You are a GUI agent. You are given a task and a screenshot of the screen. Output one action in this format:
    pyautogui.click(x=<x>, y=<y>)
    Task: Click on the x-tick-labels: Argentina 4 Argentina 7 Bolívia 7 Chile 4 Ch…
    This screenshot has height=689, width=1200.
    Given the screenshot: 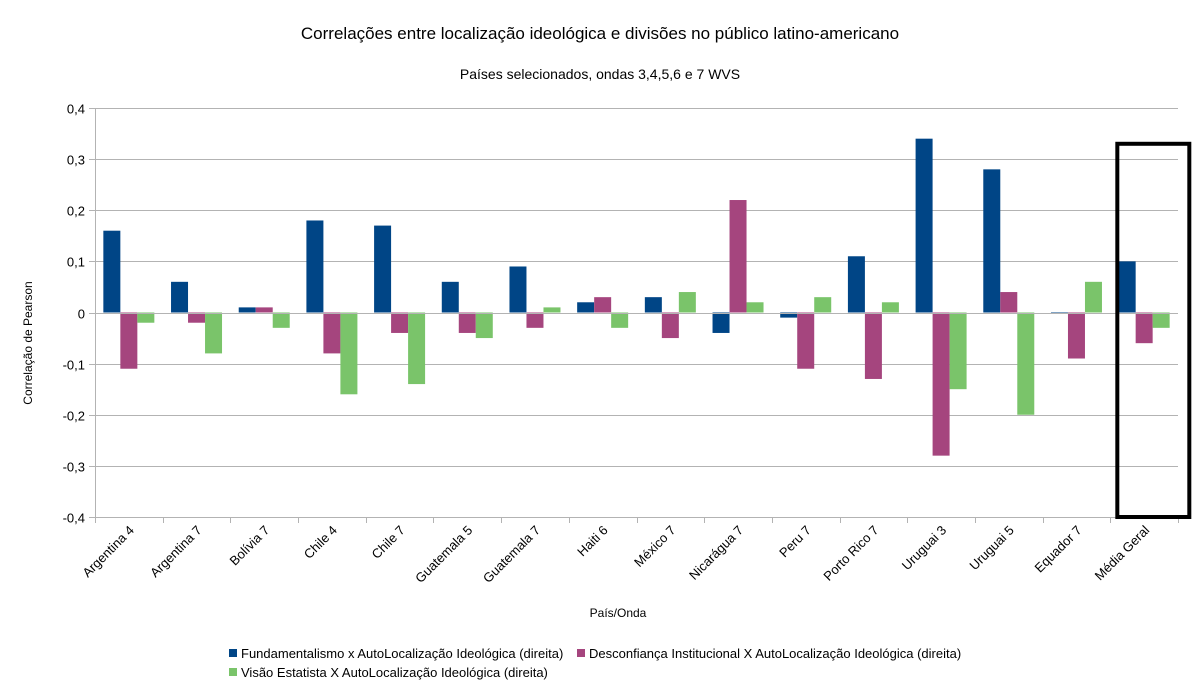 What is the action you would take?
    pyautogui.click(x=615, y=553)
    